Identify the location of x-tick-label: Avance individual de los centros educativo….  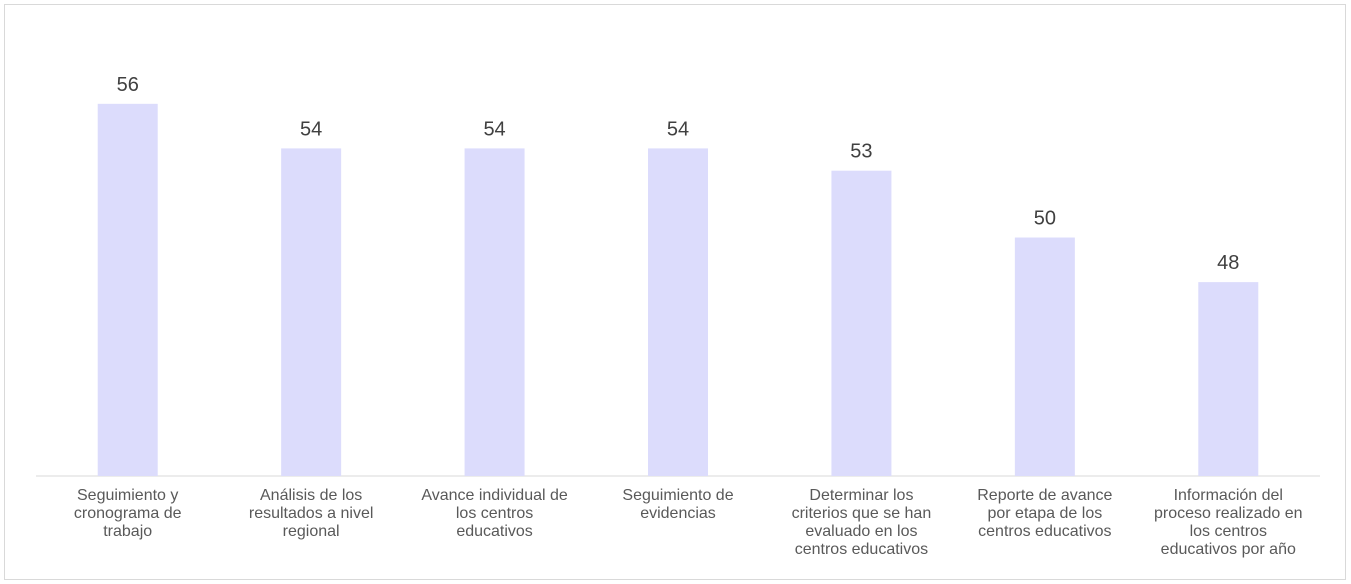
(495, 514).